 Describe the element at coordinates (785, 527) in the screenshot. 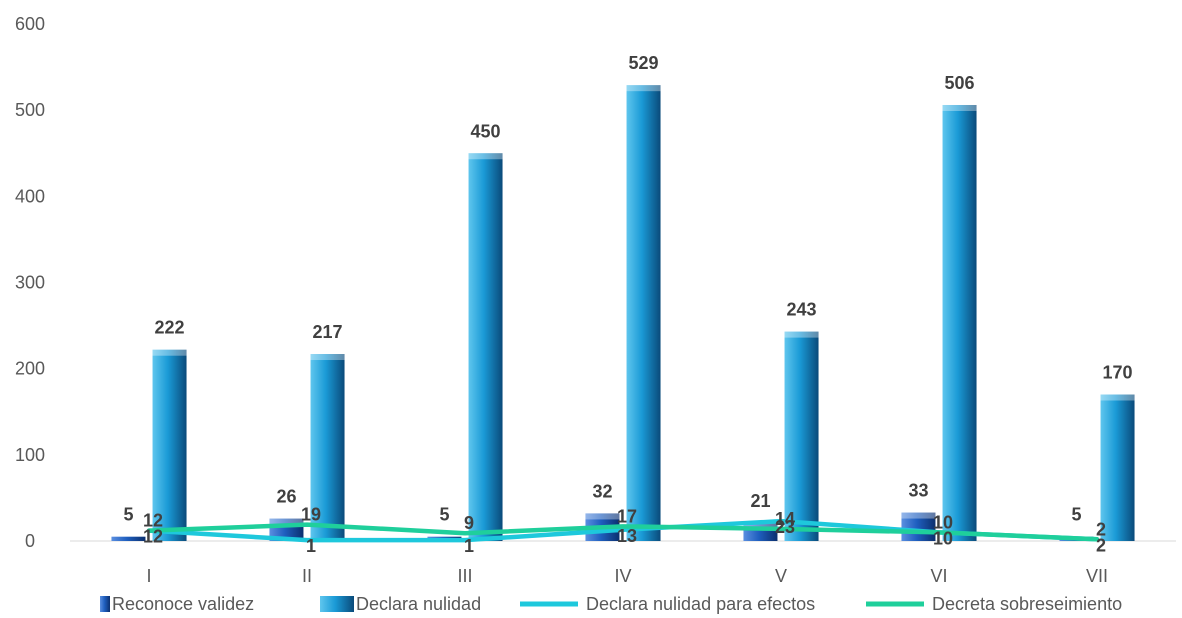

I see `line-data-label: 23` at that location.